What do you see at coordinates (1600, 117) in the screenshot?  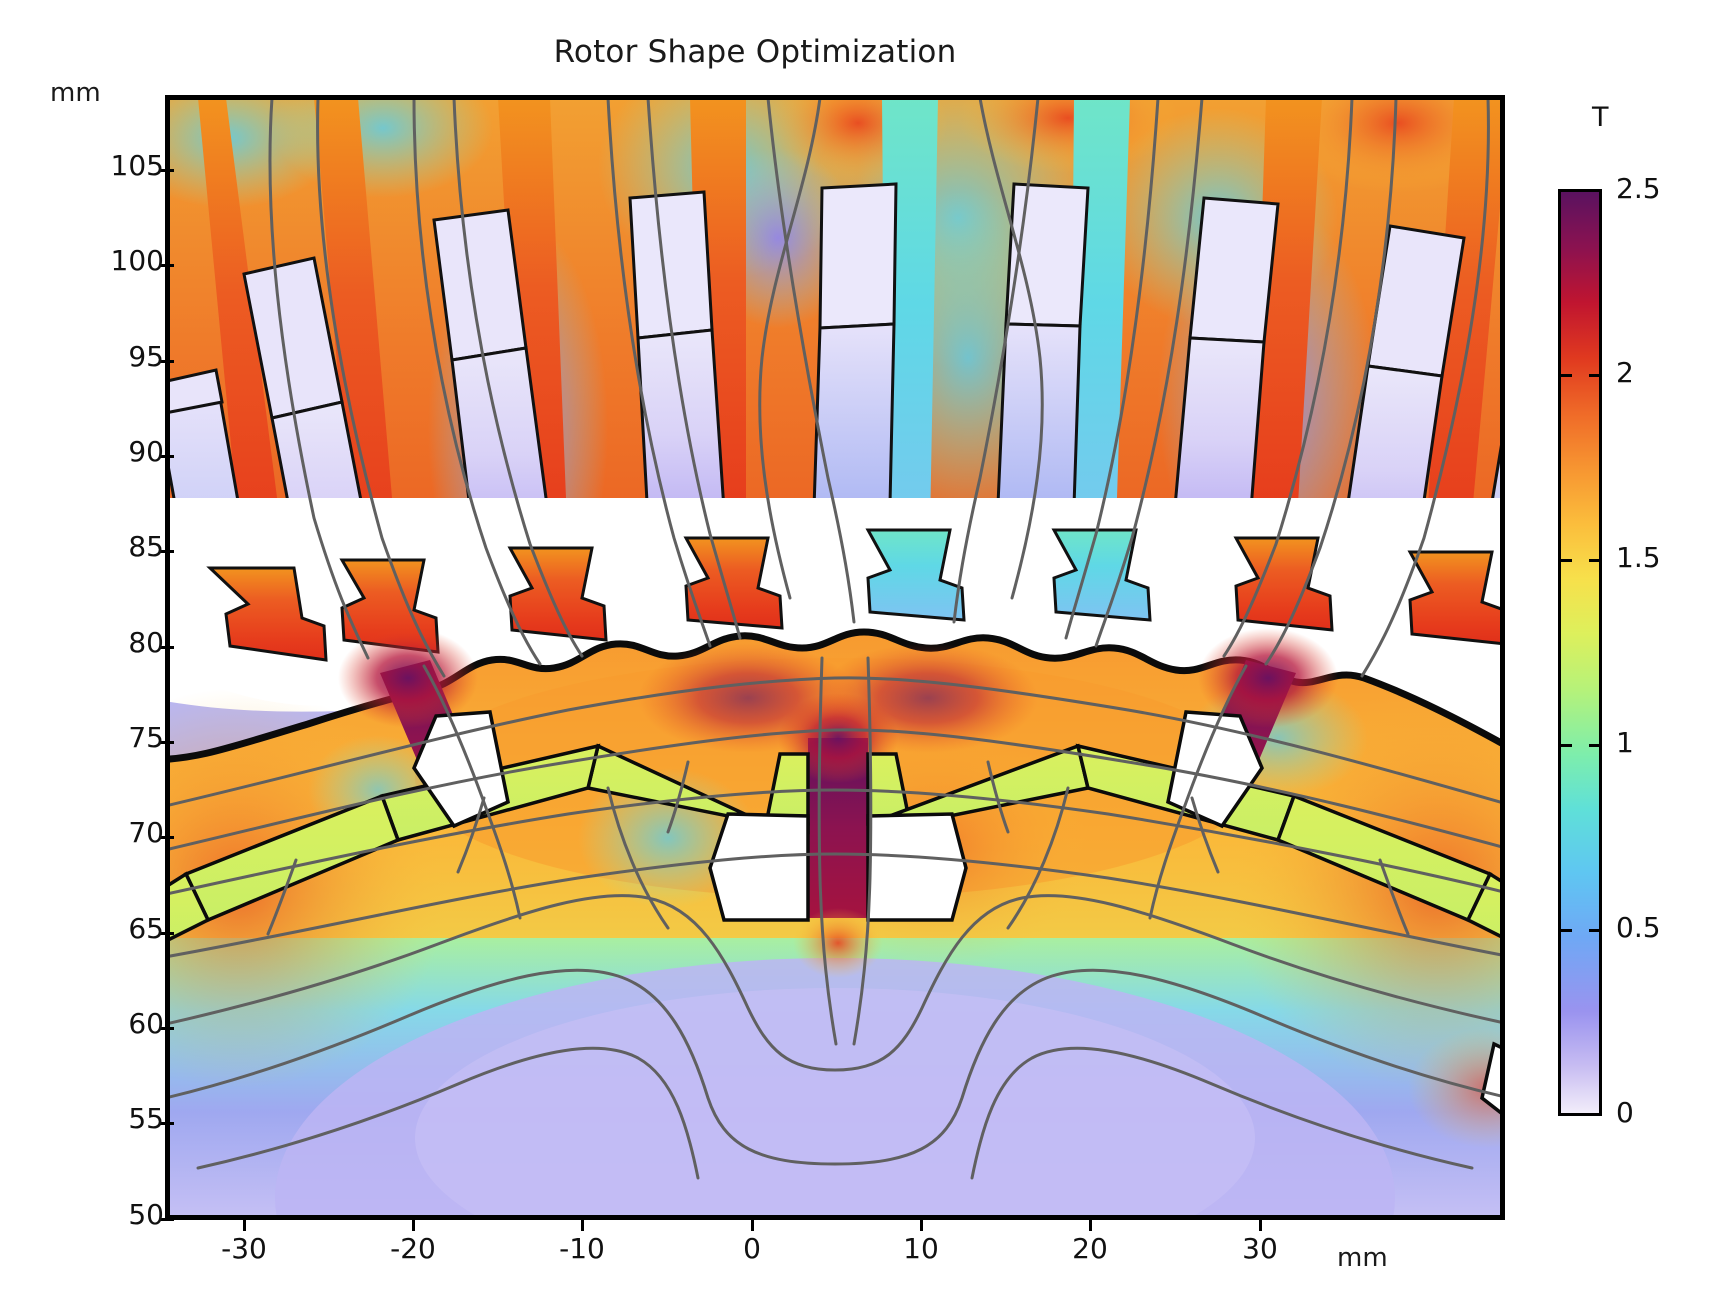 I see `colorbar-title: T` at bounding box center [1600, 117].